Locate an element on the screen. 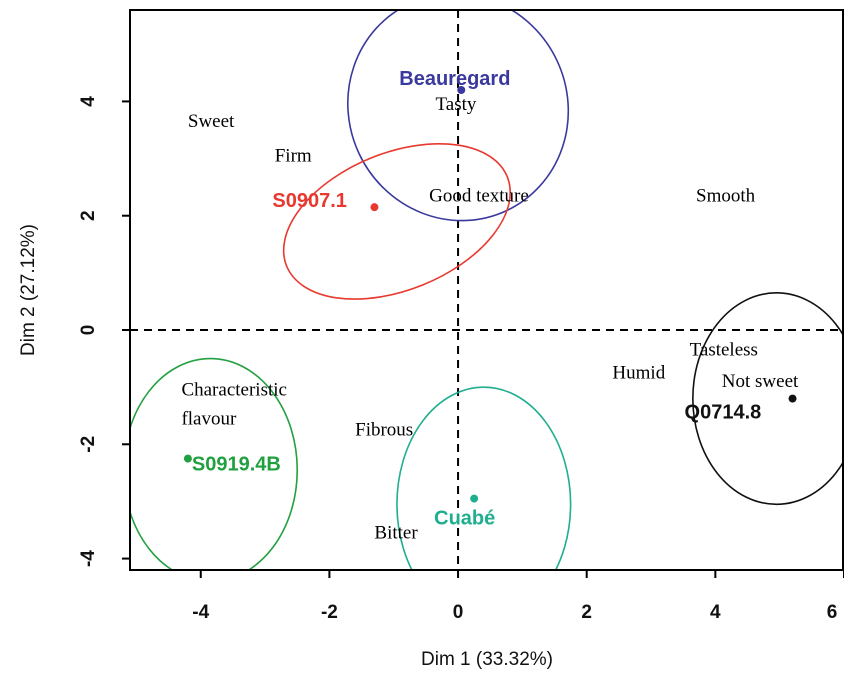 The height and width of the screenshot is (679, 844). y-tick-label-0: -4 is located at coordinates (88, 558).